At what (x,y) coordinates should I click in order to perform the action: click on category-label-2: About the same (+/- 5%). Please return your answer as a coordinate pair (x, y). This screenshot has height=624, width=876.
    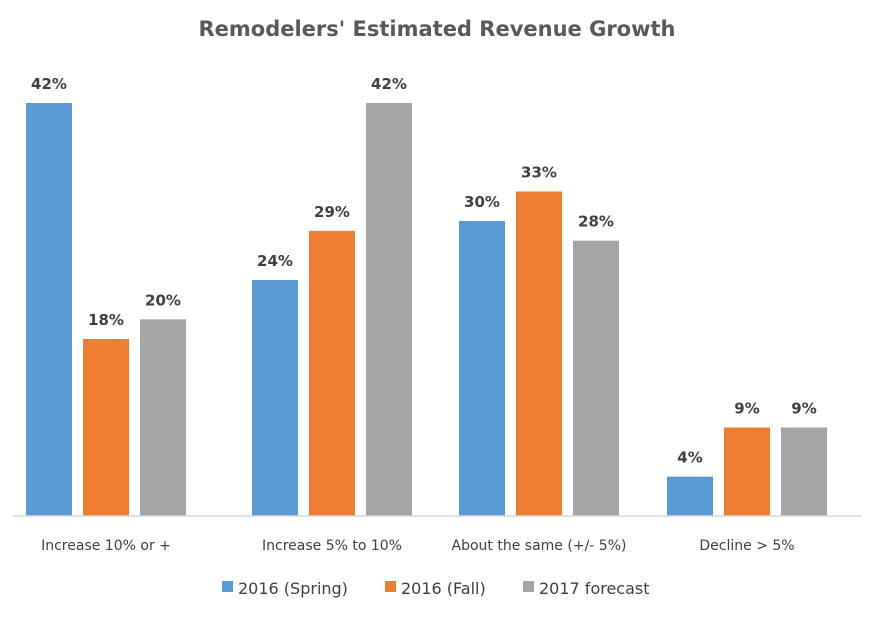
    Looking at the image, I should click on (539, 546).